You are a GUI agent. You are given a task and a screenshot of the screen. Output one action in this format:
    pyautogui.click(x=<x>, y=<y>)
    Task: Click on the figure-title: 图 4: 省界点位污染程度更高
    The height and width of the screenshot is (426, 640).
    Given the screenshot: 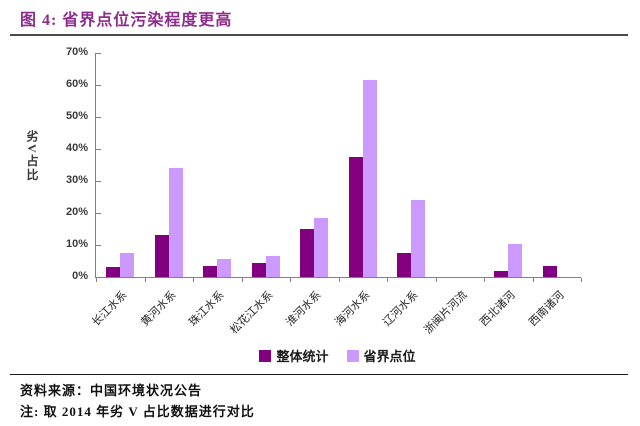 What is the action you would take?
    pyautogui.click(x=126, y=20)
    